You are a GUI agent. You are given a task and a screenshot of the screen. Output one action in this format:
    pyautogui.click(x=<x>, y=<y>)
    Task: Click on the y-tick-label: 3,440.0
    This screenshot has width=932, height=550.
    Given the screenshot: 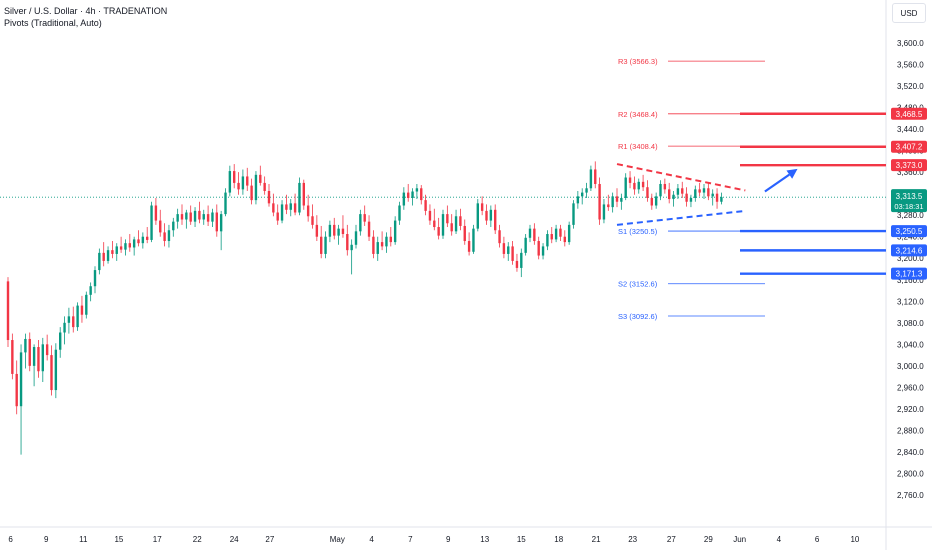 What is the action you would take?
    pyautogui.click(x=910, y=129)
    